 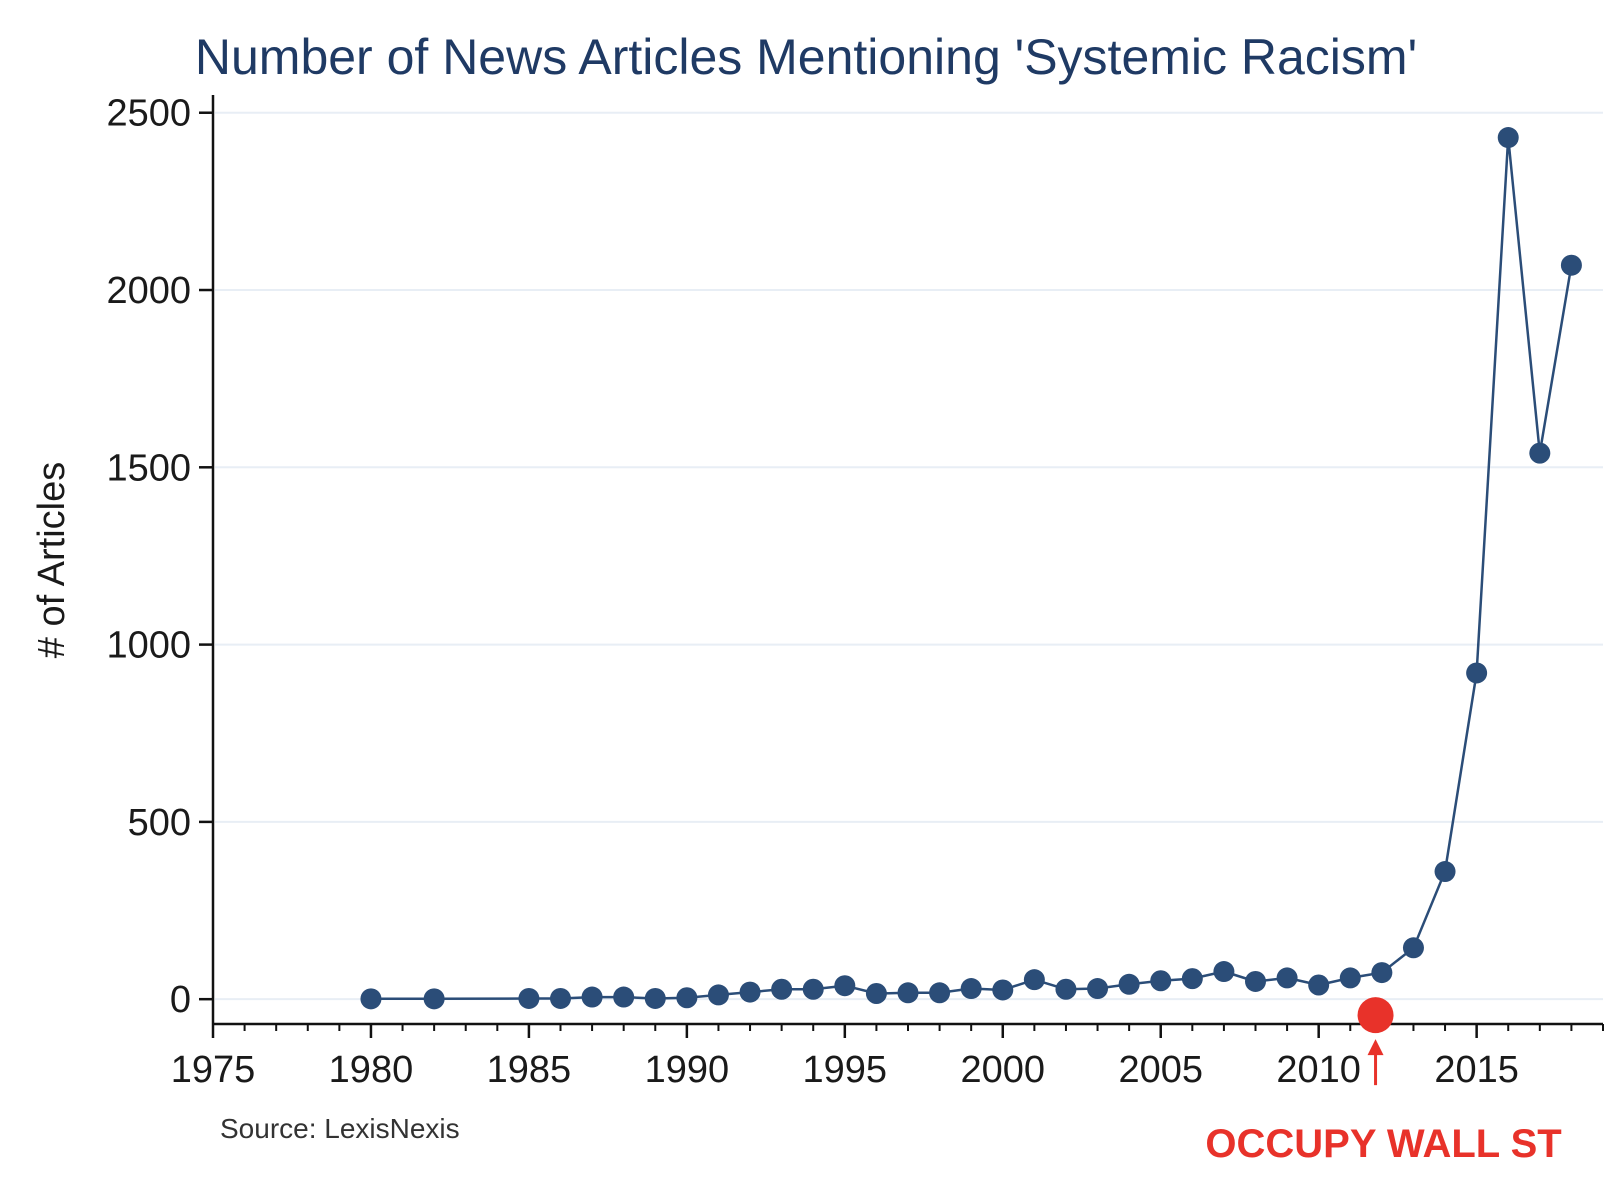 I want to click on x-tick-label-1980: 1980, so click(x=371, y=1070).